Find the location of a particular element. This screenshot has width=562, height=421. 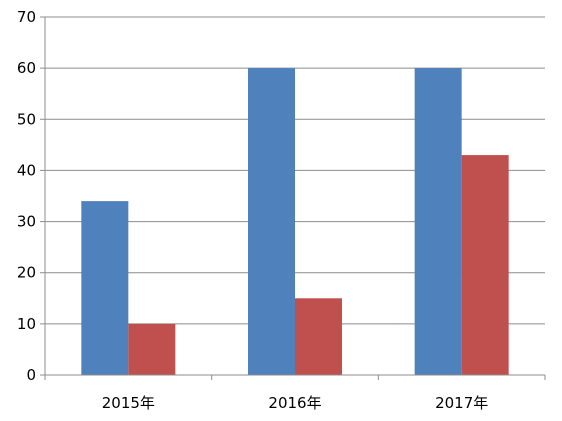

bar-series-2-2016年 is located at coordinates (318, 336).